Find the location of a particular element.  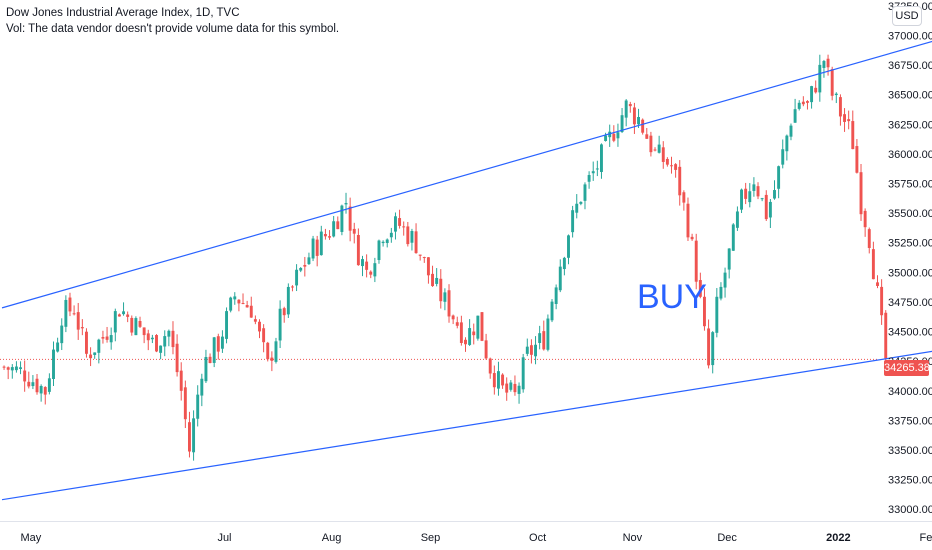

x-tick-label: Oct is located at coordinates (537, 538).